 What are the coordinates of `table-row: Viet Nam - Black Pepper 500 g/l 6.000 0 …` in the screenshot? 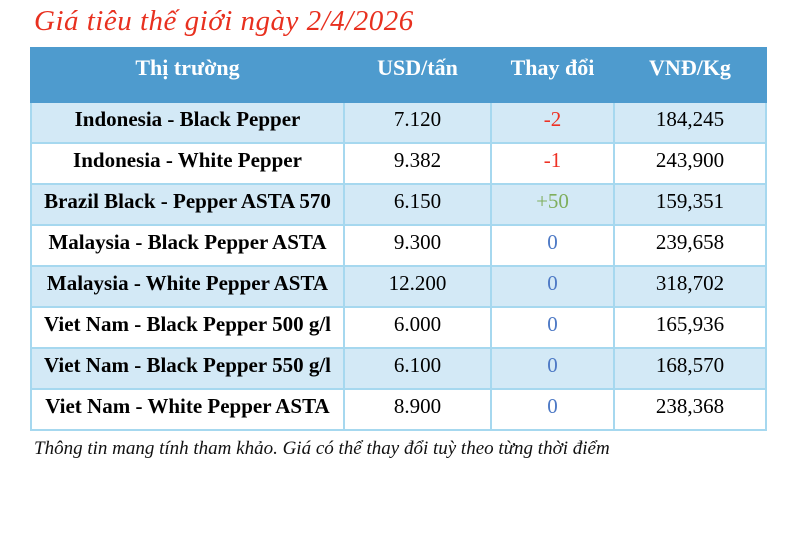 It's located at (398, 327).